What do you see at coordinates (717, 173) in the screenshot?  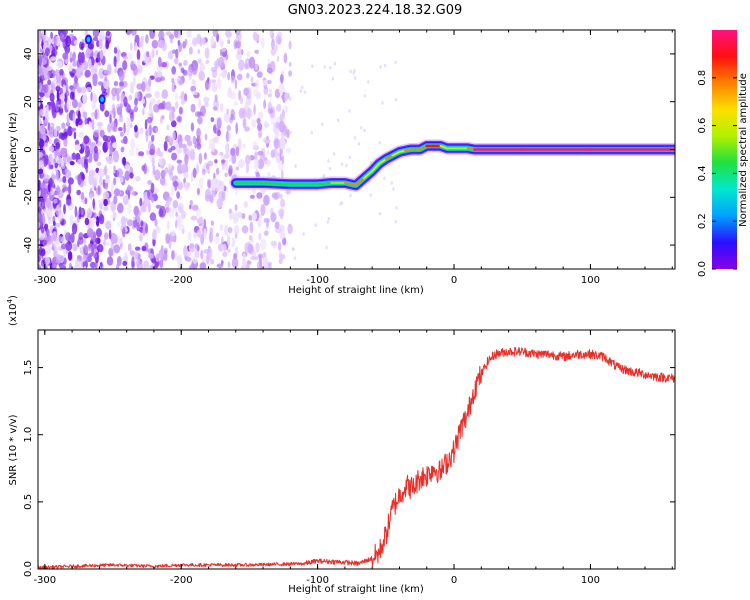 I see `colorbar-axes: 0.0 0.2 0.4 0.6 0.8` at bounding box center [717, 173].